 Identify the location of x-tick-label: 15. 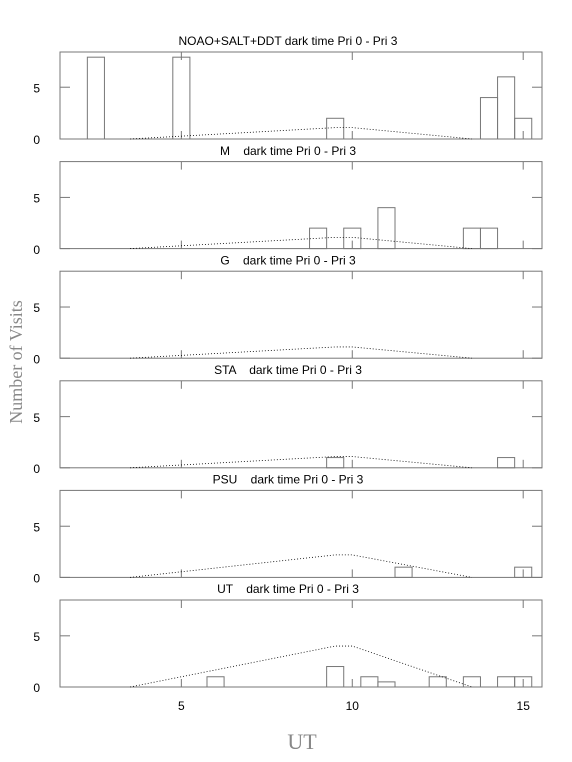
(524, 706).